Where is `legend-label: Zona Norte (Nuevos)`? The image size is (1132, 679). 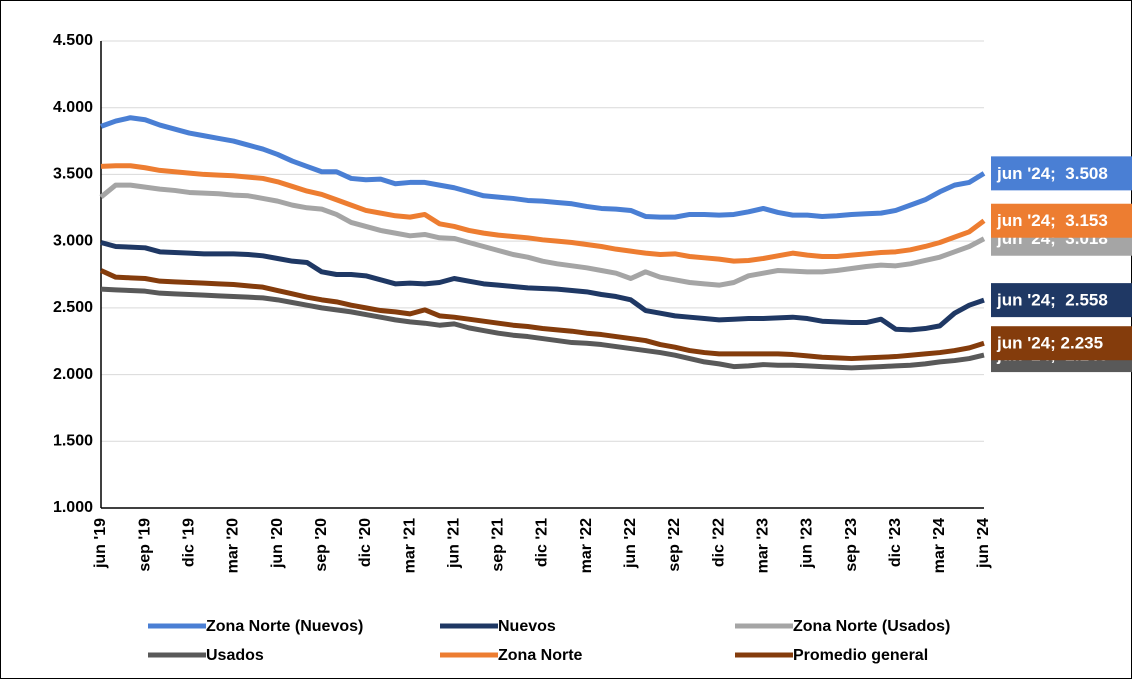
legend-label: Zona Norte (Nuevos) is located at coordinates (284, 626).